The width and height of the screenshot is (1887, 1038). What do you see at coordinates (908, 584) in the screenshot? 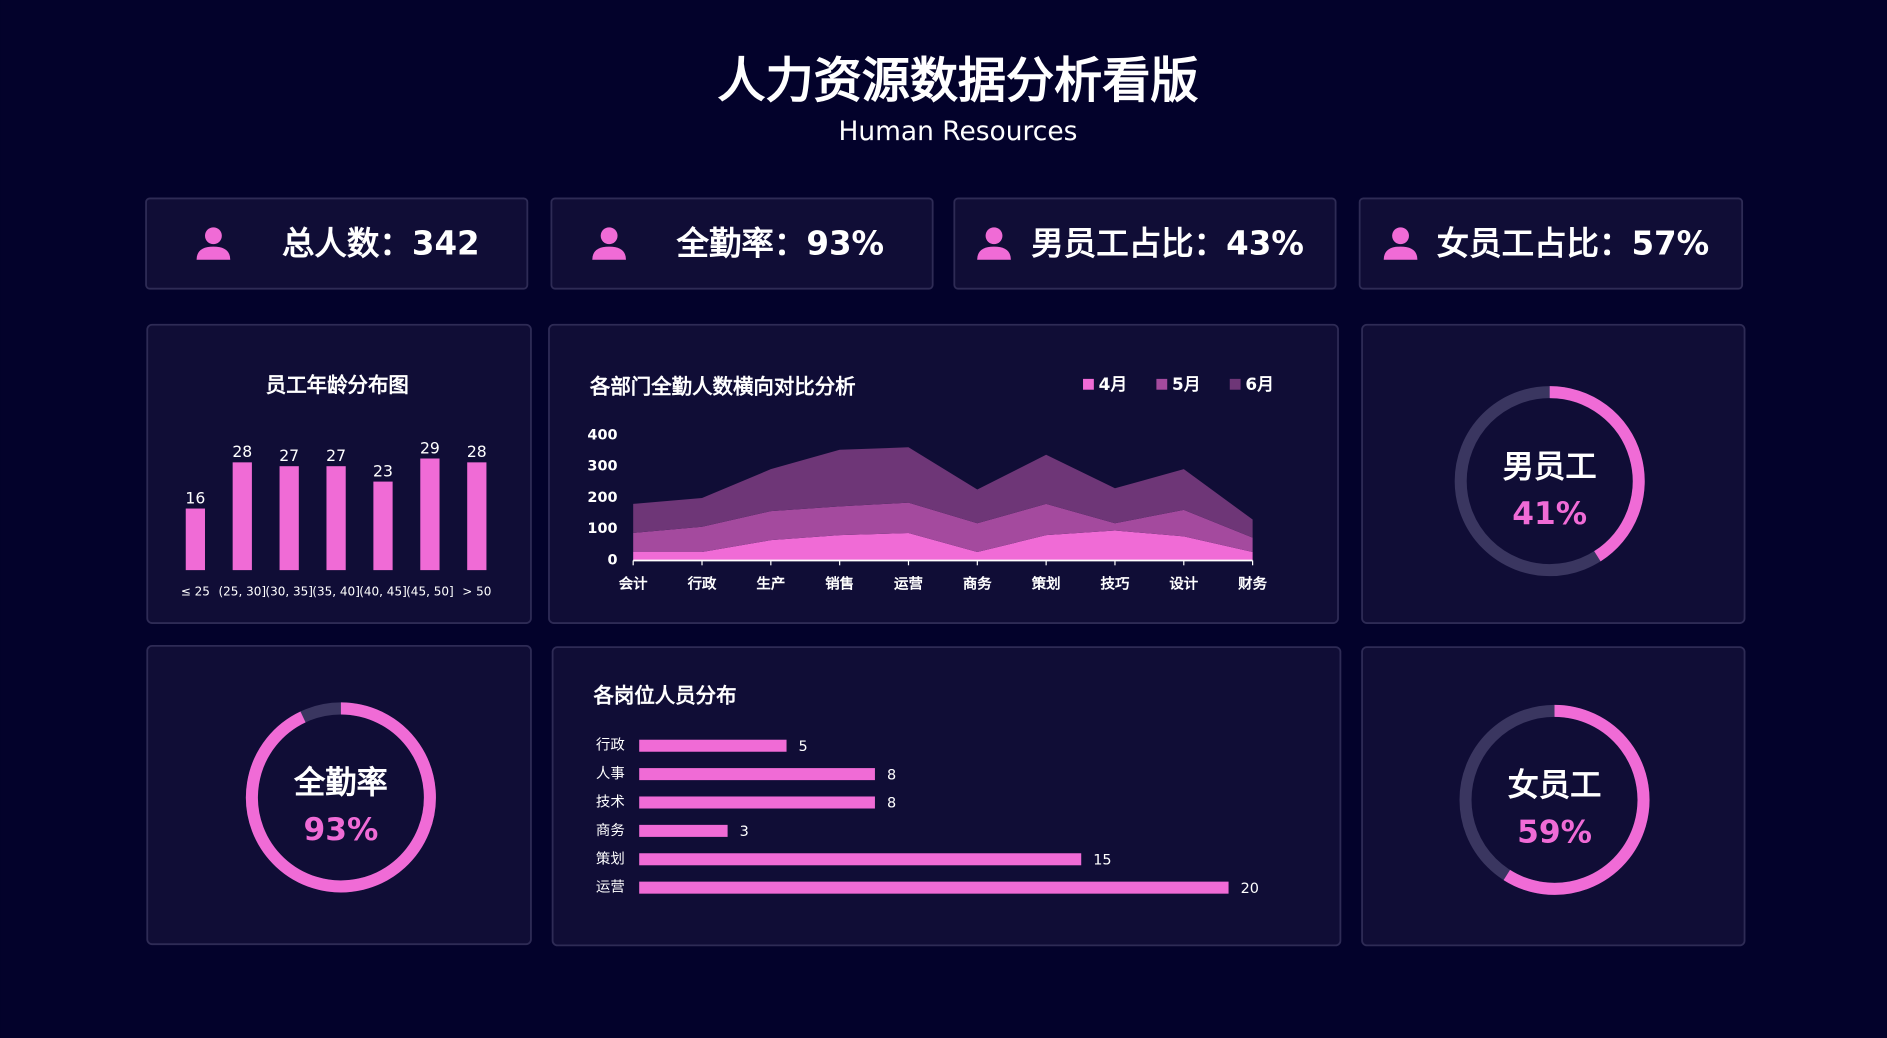
I see `x-tick-label: 运营` at bounding box center [908, 584].